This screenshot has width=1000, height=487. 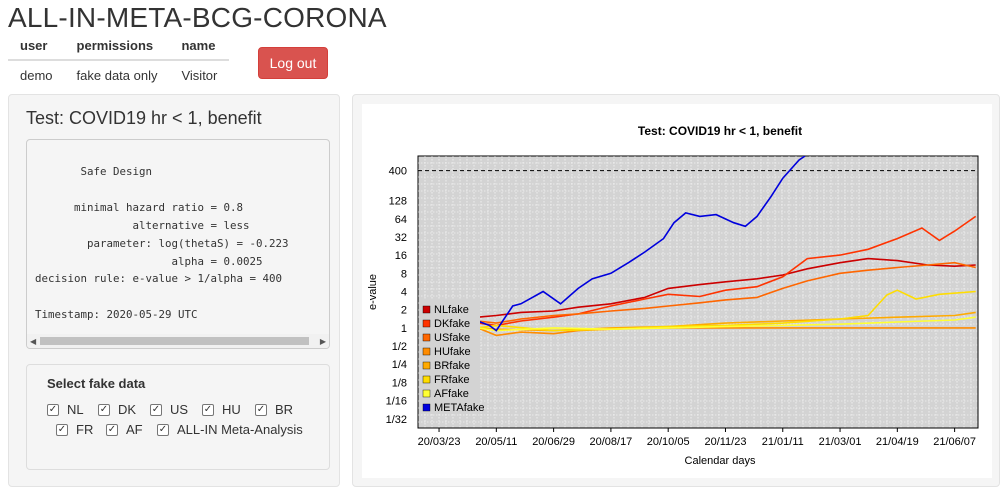 What do you see at coordinates (74, 429) in the screenshot?
I see `checkbox-fr: ✓ FR` at bounding box center [74, 429].